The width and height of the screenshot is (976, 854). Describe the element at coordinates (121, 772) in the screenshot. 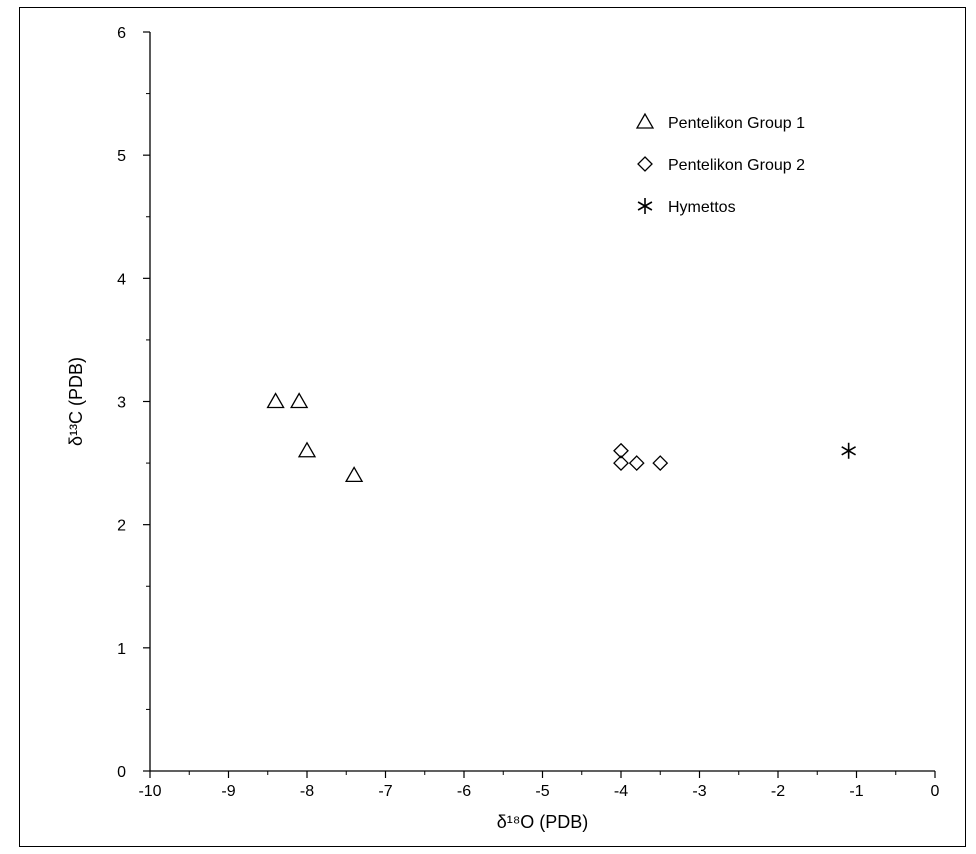

I see `y-tick-label: 0` at that location.